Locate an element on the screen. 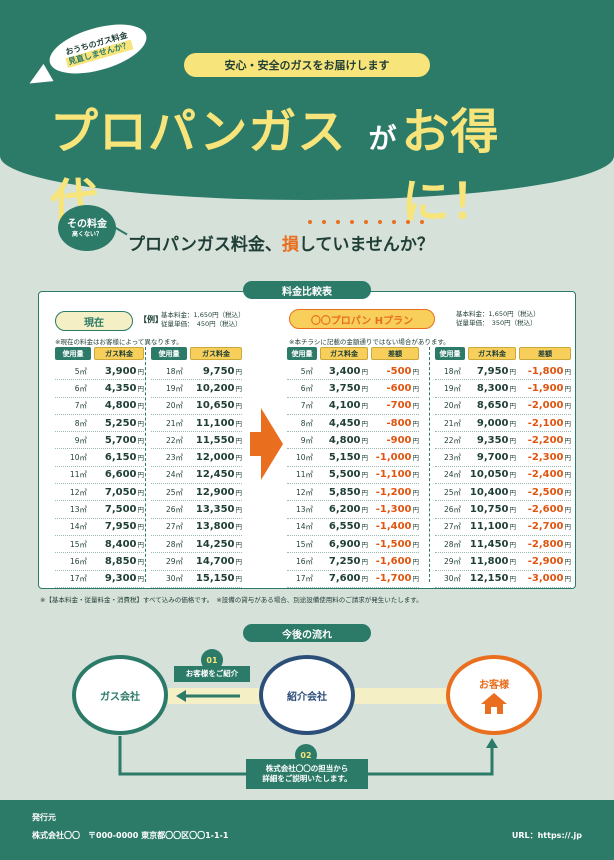 The image size is (614, 860). difference-cell: -2,800円 is located at coordinates (545, 544).